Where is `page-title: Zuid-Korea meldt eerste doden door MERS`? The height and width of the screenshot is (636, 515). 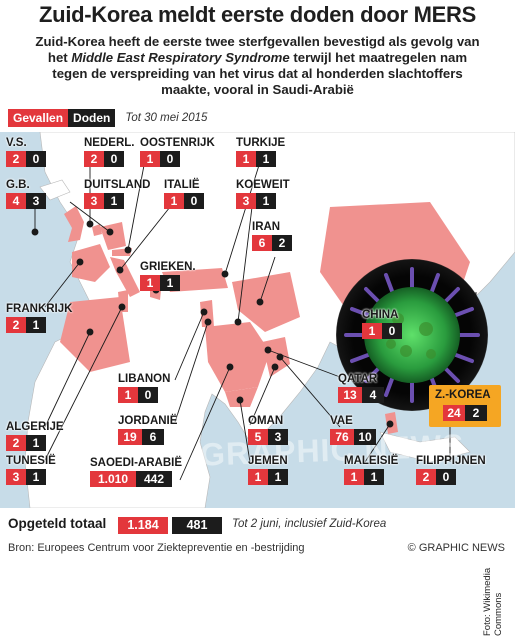
page-title: Zuid-Korea meldt eerste doden door MERS is located at coordinates (257, 14).